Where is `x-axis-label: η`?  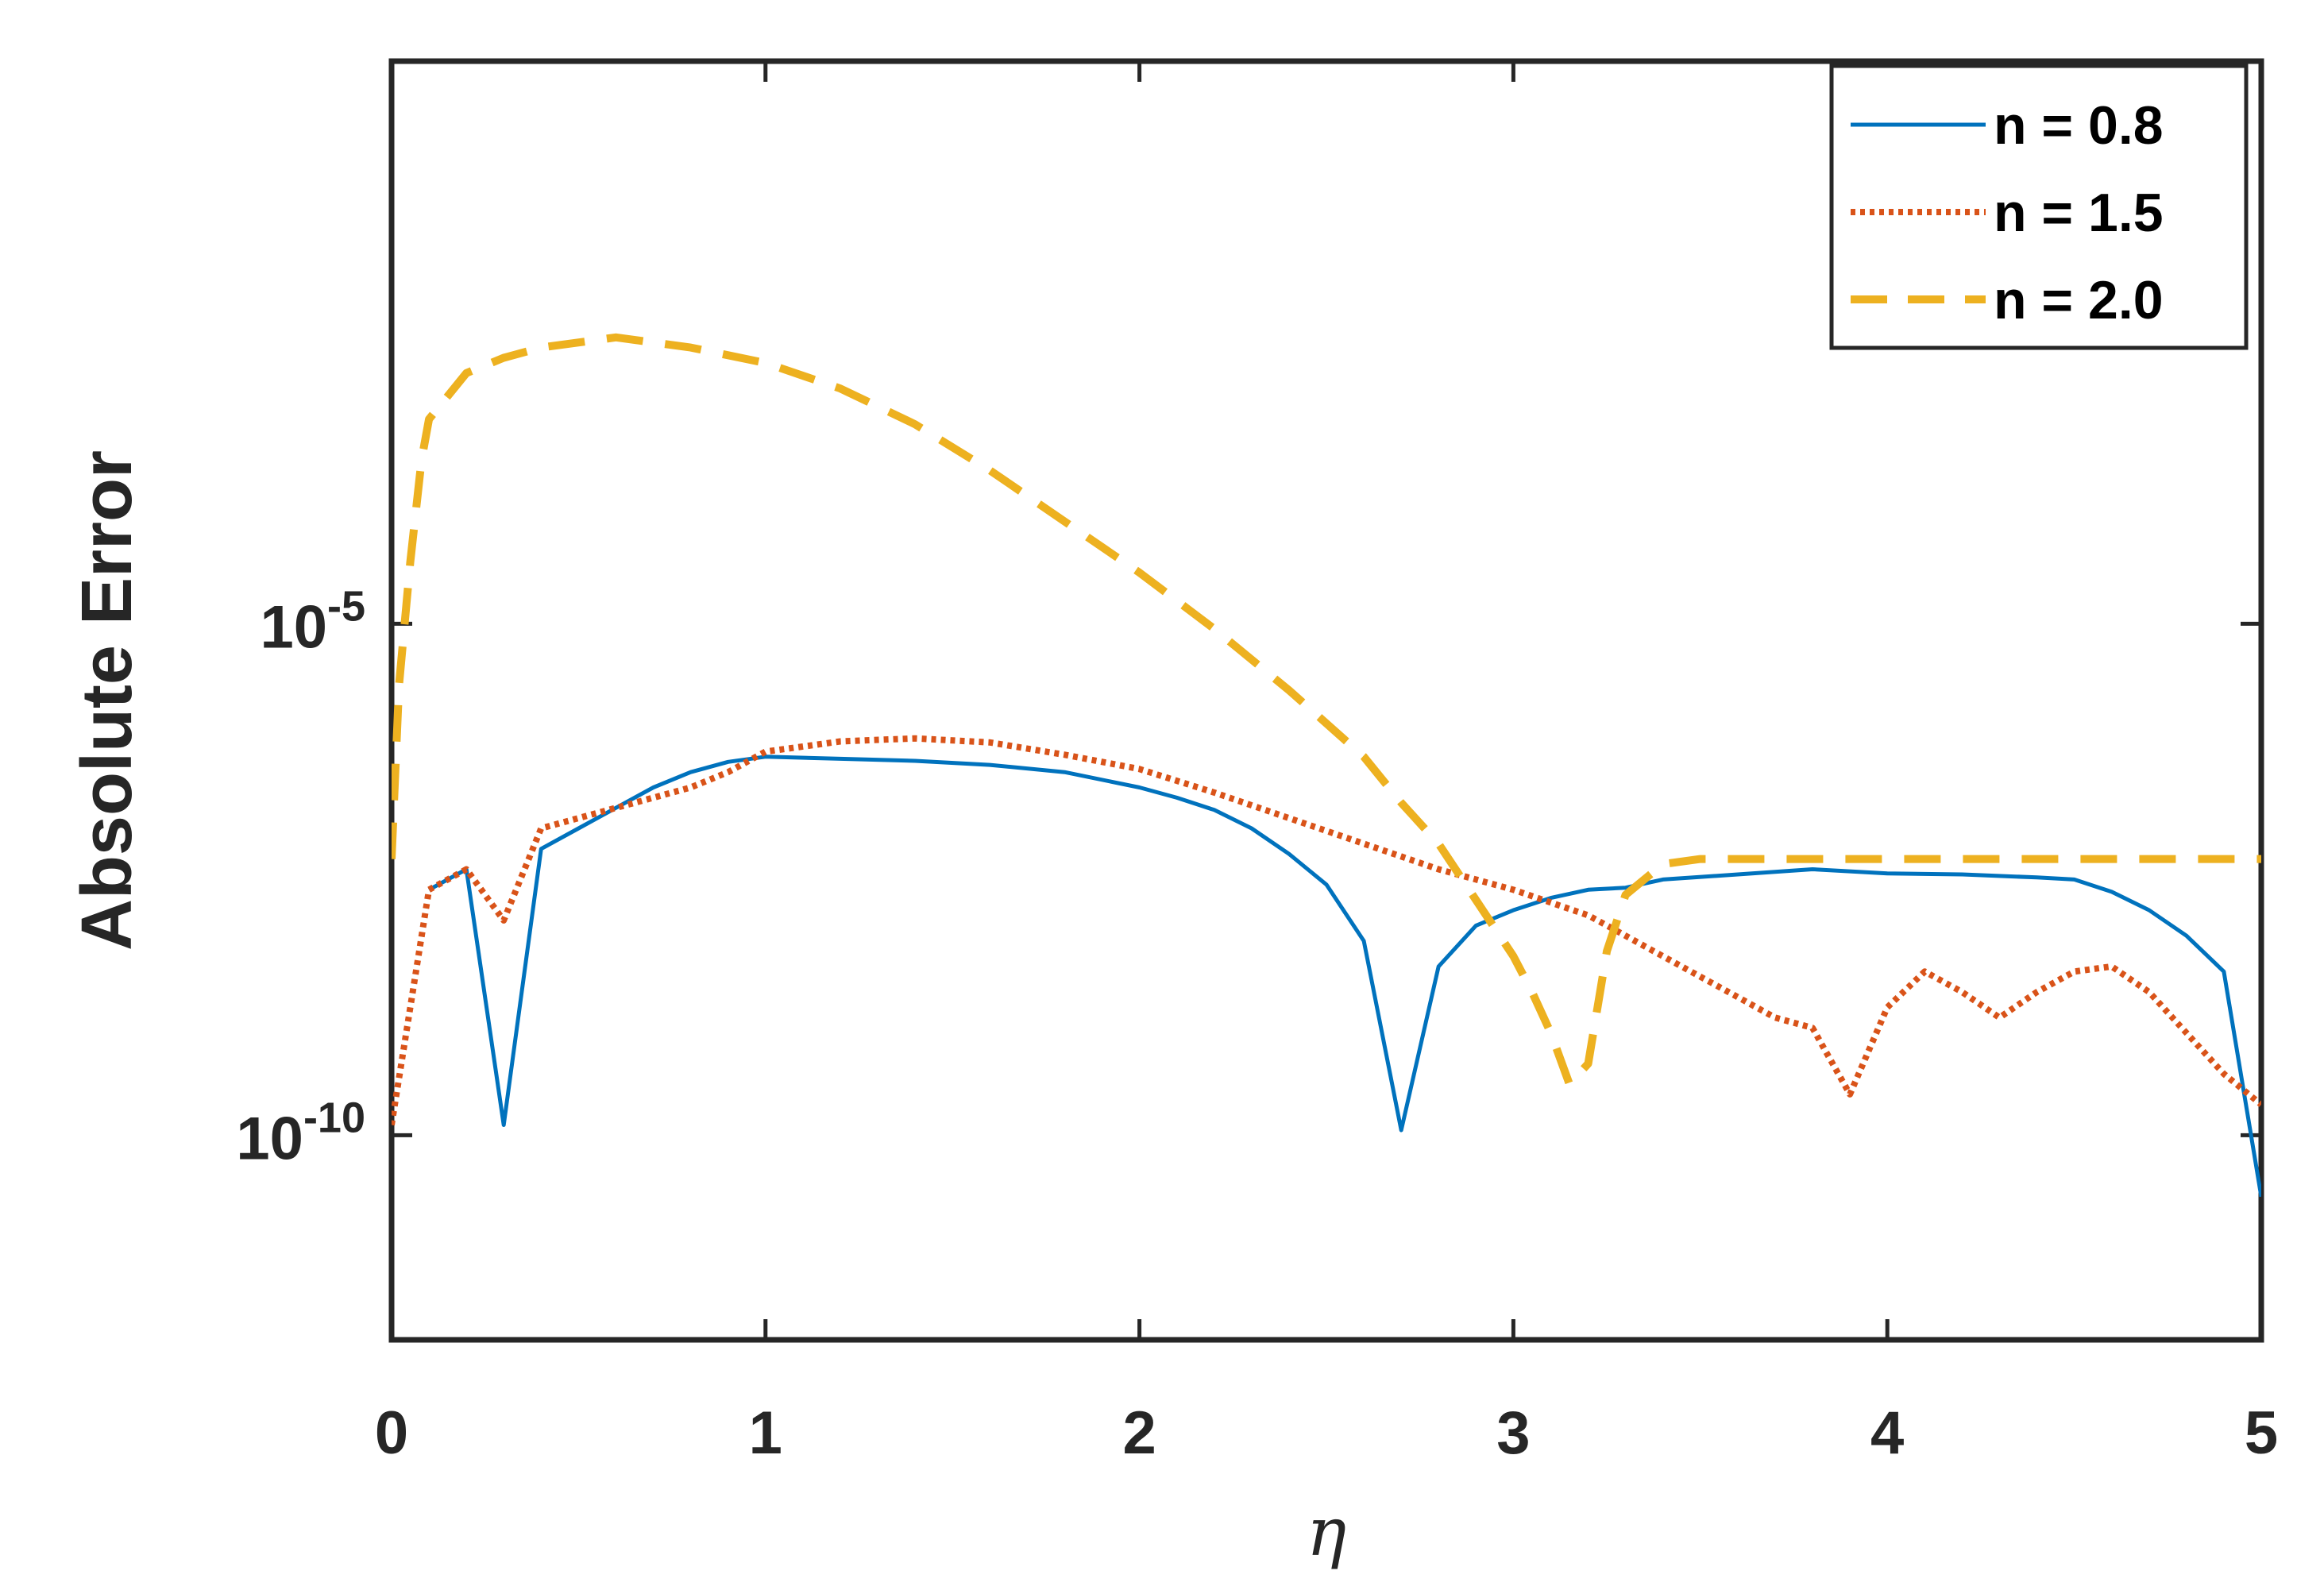 x-axis-label: η is located at coordinates (1326, 1532).